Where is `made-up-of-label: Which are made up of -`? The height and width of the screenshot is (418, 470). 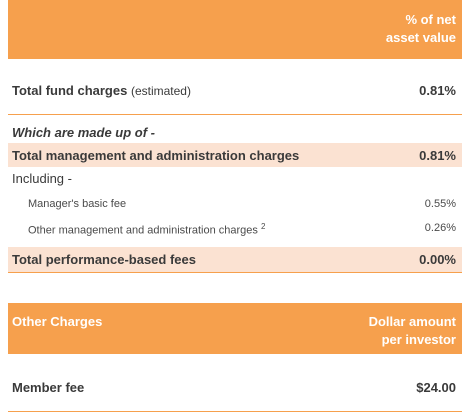 made-up-of-label: Which are made up of - is located at coordinates (84, 132).